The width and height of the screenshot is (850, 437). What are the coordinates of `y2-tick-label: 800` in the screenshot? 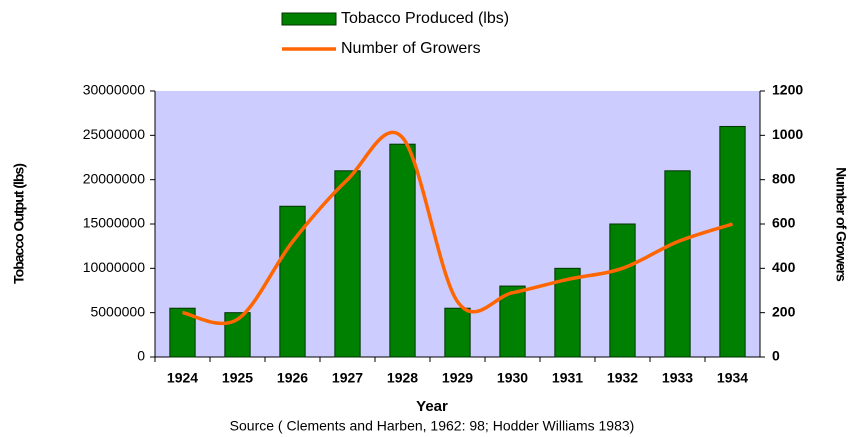 It's located at (784, 178).